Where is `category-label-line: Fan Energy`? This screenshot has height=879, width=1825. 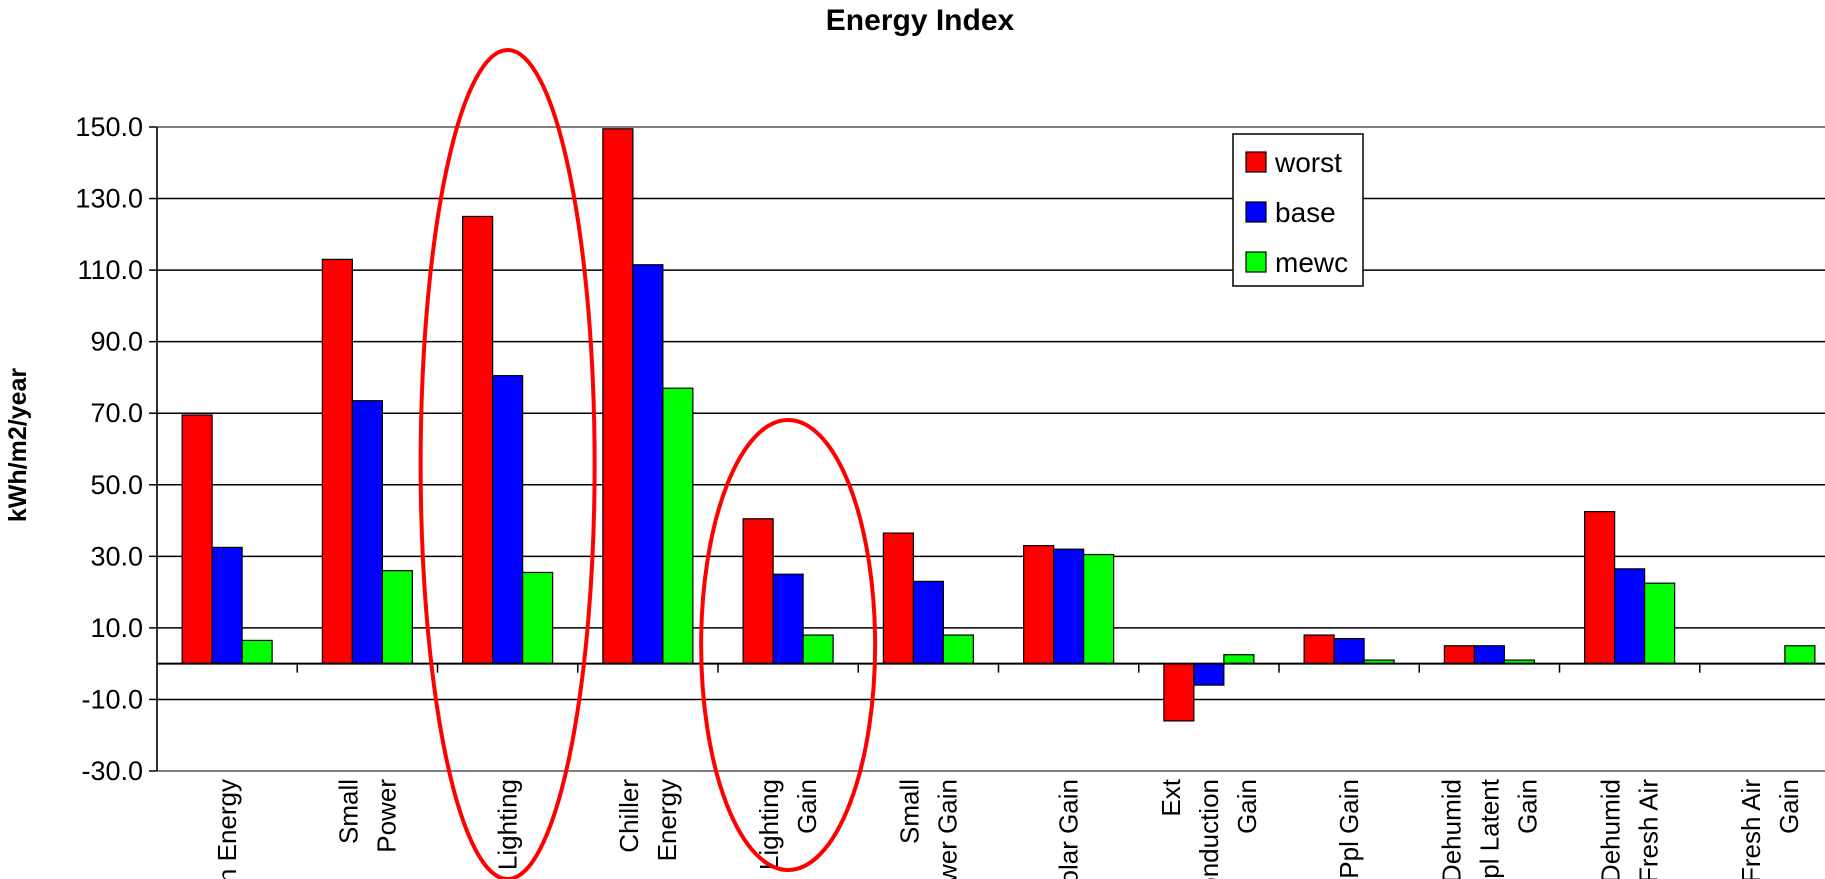
category-label-line: Fan Energy is located at coordinates (227, 829).